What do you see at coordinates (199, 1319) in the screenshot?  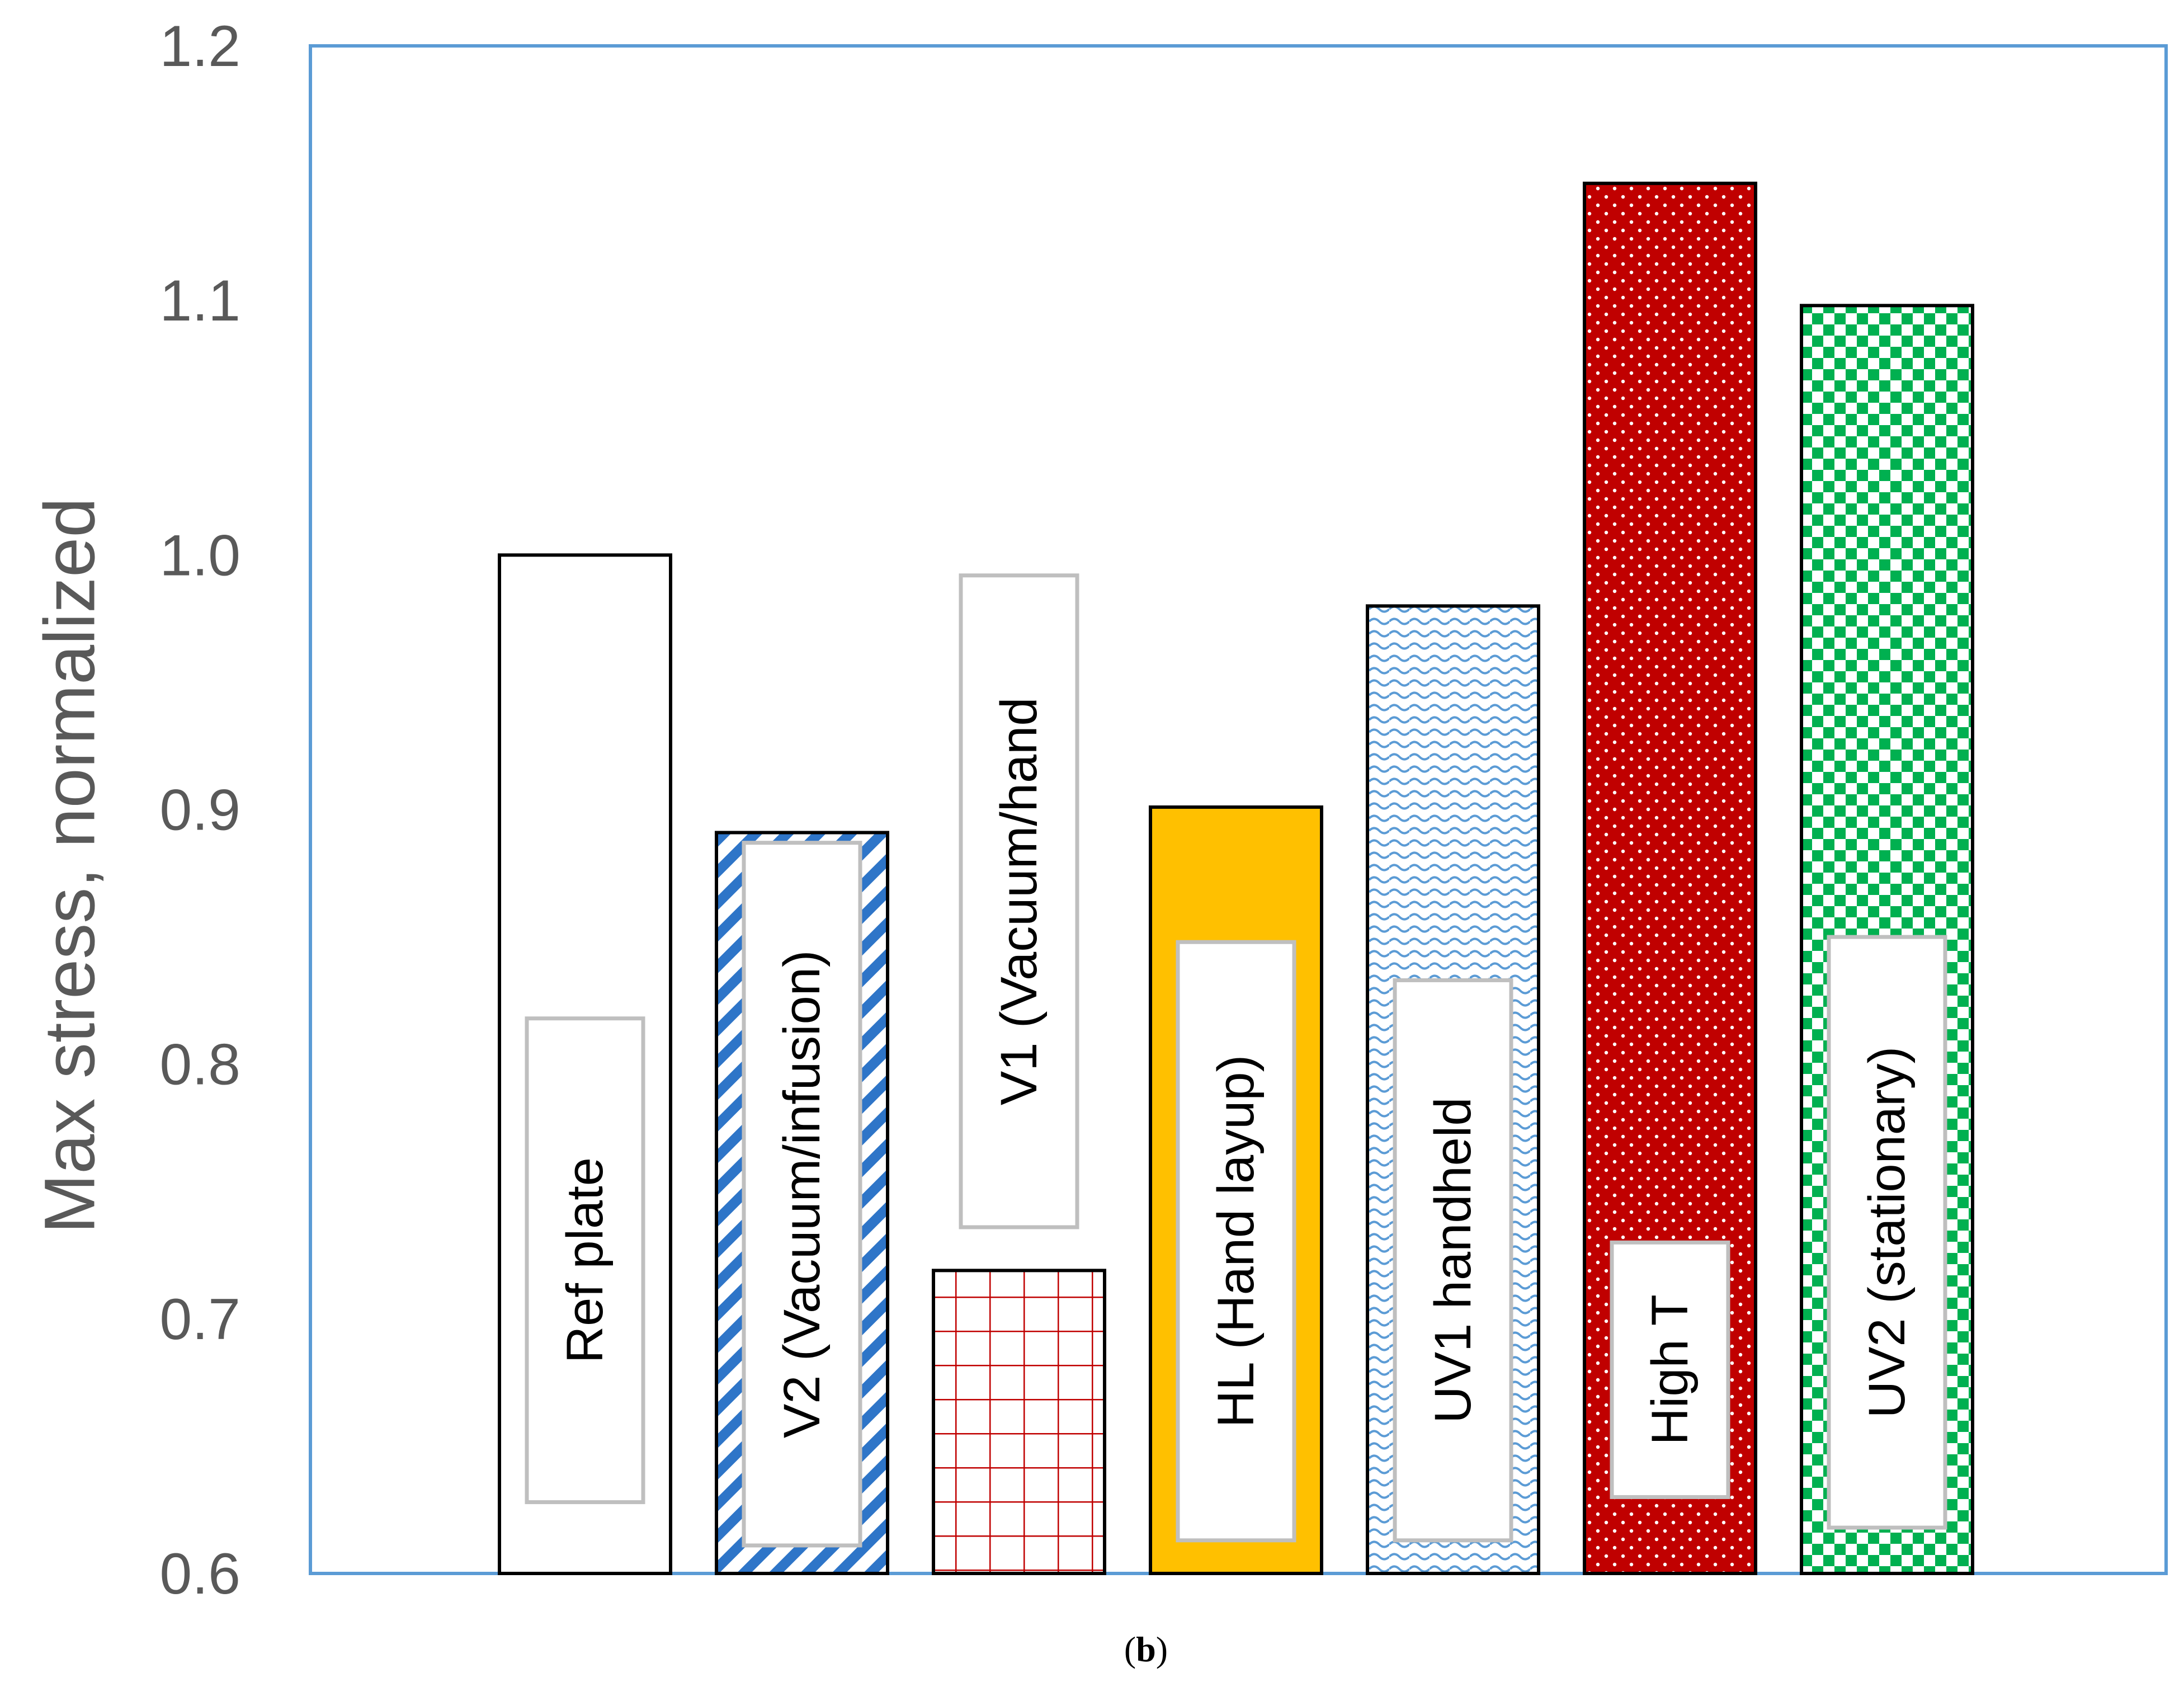 I see `y-tick-label: 0.7` at bounding box center [199, 1319].